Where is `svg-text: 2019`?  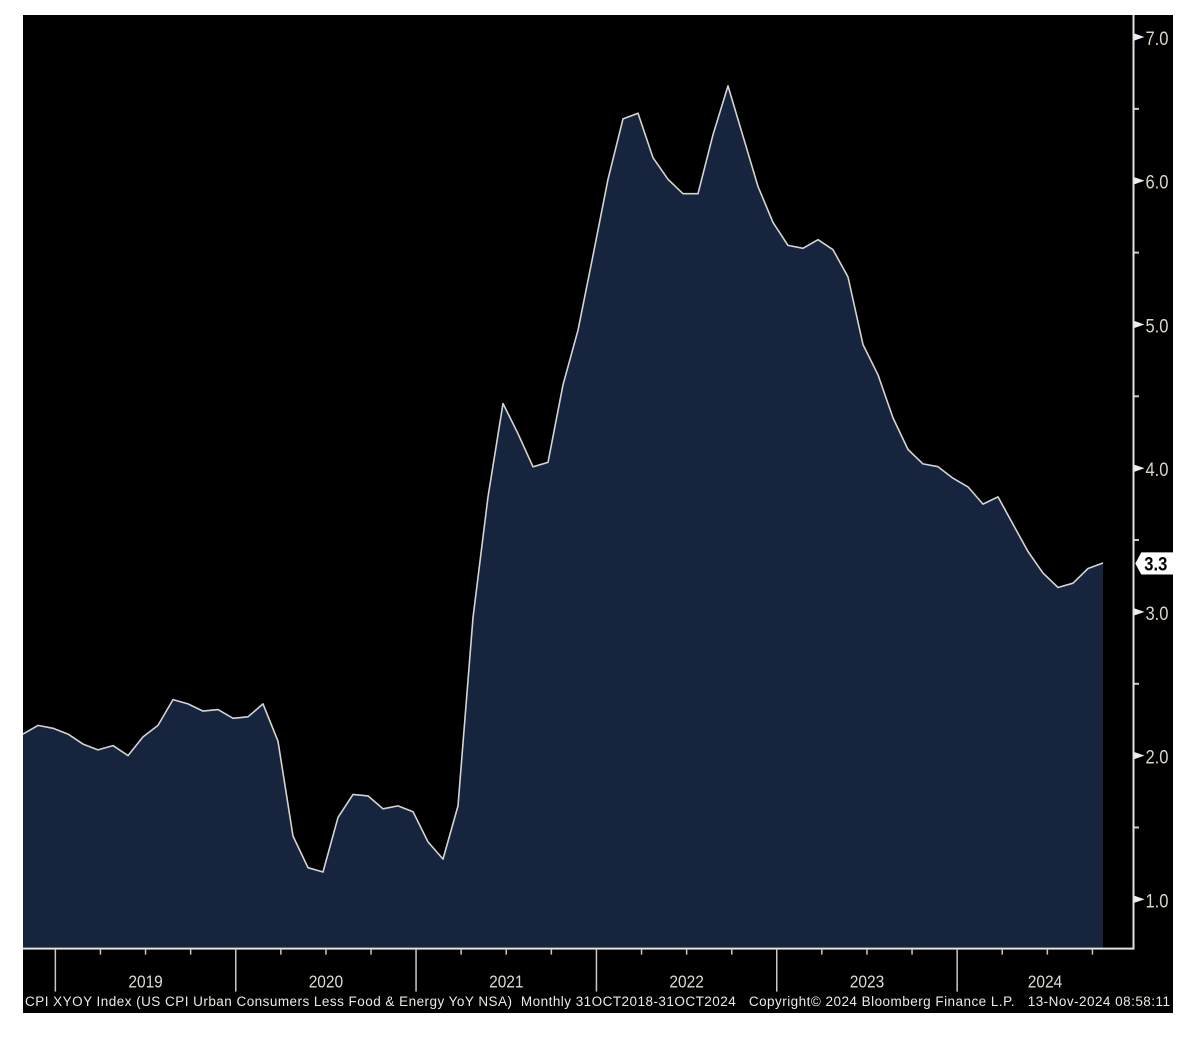
svg-text: 2019 is located at coordinates (145, 981).